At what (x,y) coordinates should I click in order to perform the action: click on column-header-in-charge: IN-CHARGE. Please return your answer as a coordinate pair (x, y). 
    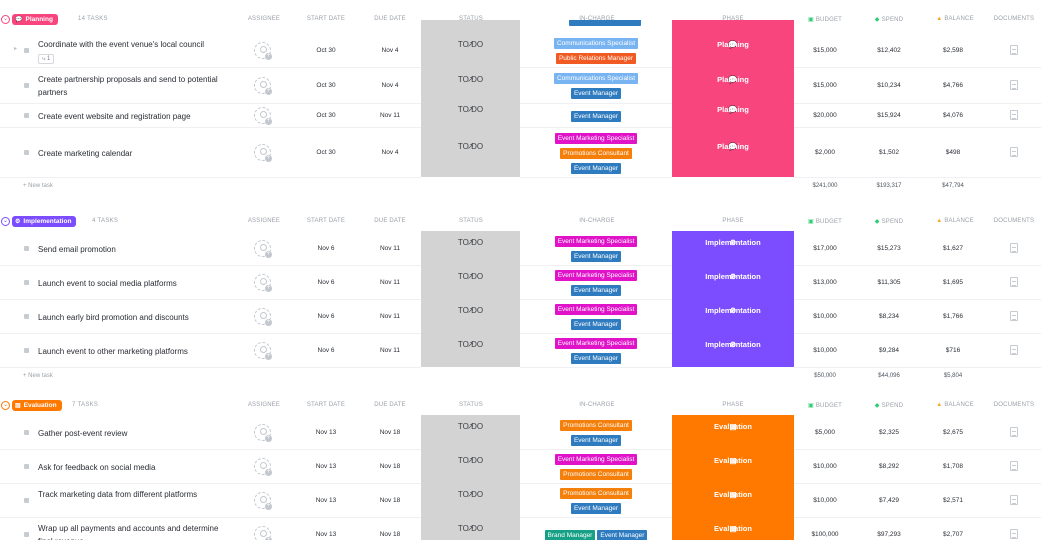
    Looking at the image, I should click on (596, 19).